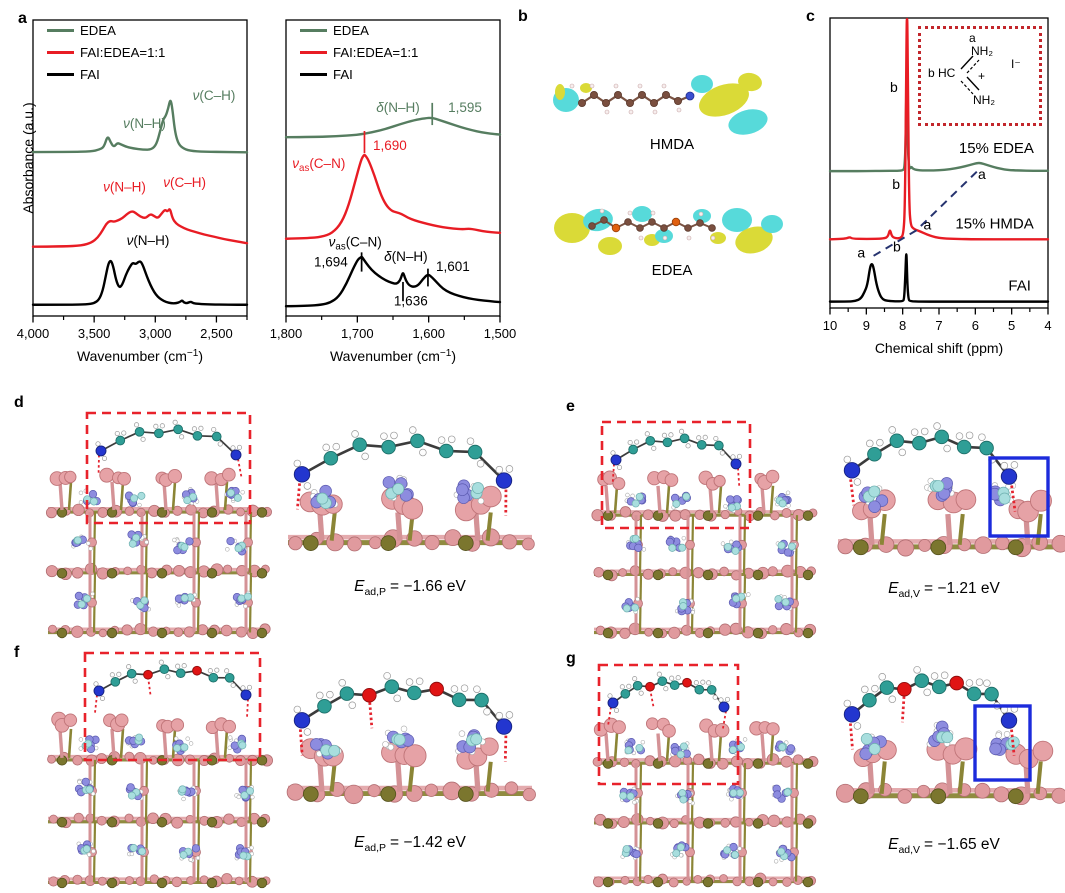  Describe the element at coordinates (155, 333) in the screenshot. I see `svg-text: 3,000` at that location.